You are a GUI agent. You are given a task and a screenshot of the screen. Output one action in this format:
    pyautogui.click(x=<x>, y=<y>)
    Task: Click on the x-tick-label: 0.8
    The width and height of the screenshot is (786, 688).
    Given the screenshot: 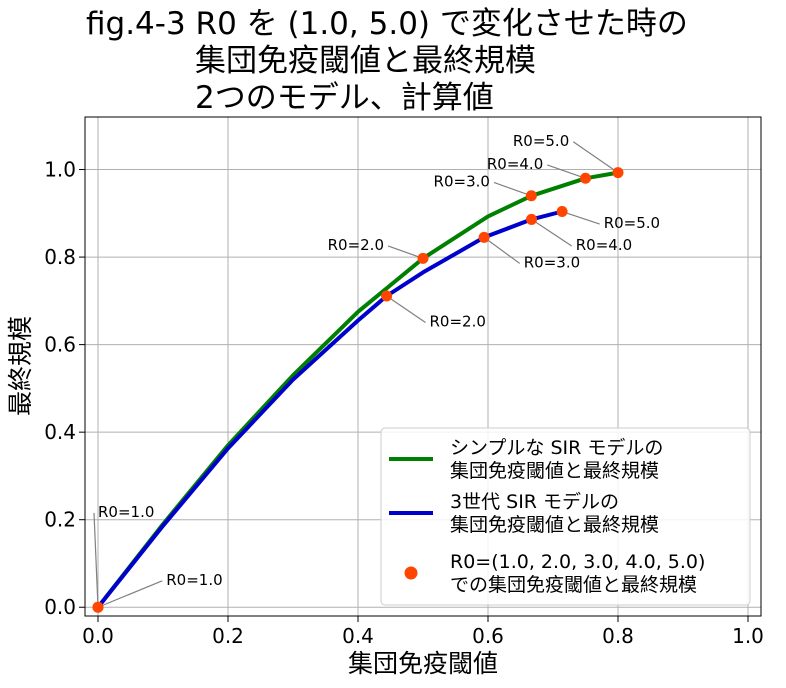 What is the action you would take?
    pyautogui.click(x=618, y=636)
    